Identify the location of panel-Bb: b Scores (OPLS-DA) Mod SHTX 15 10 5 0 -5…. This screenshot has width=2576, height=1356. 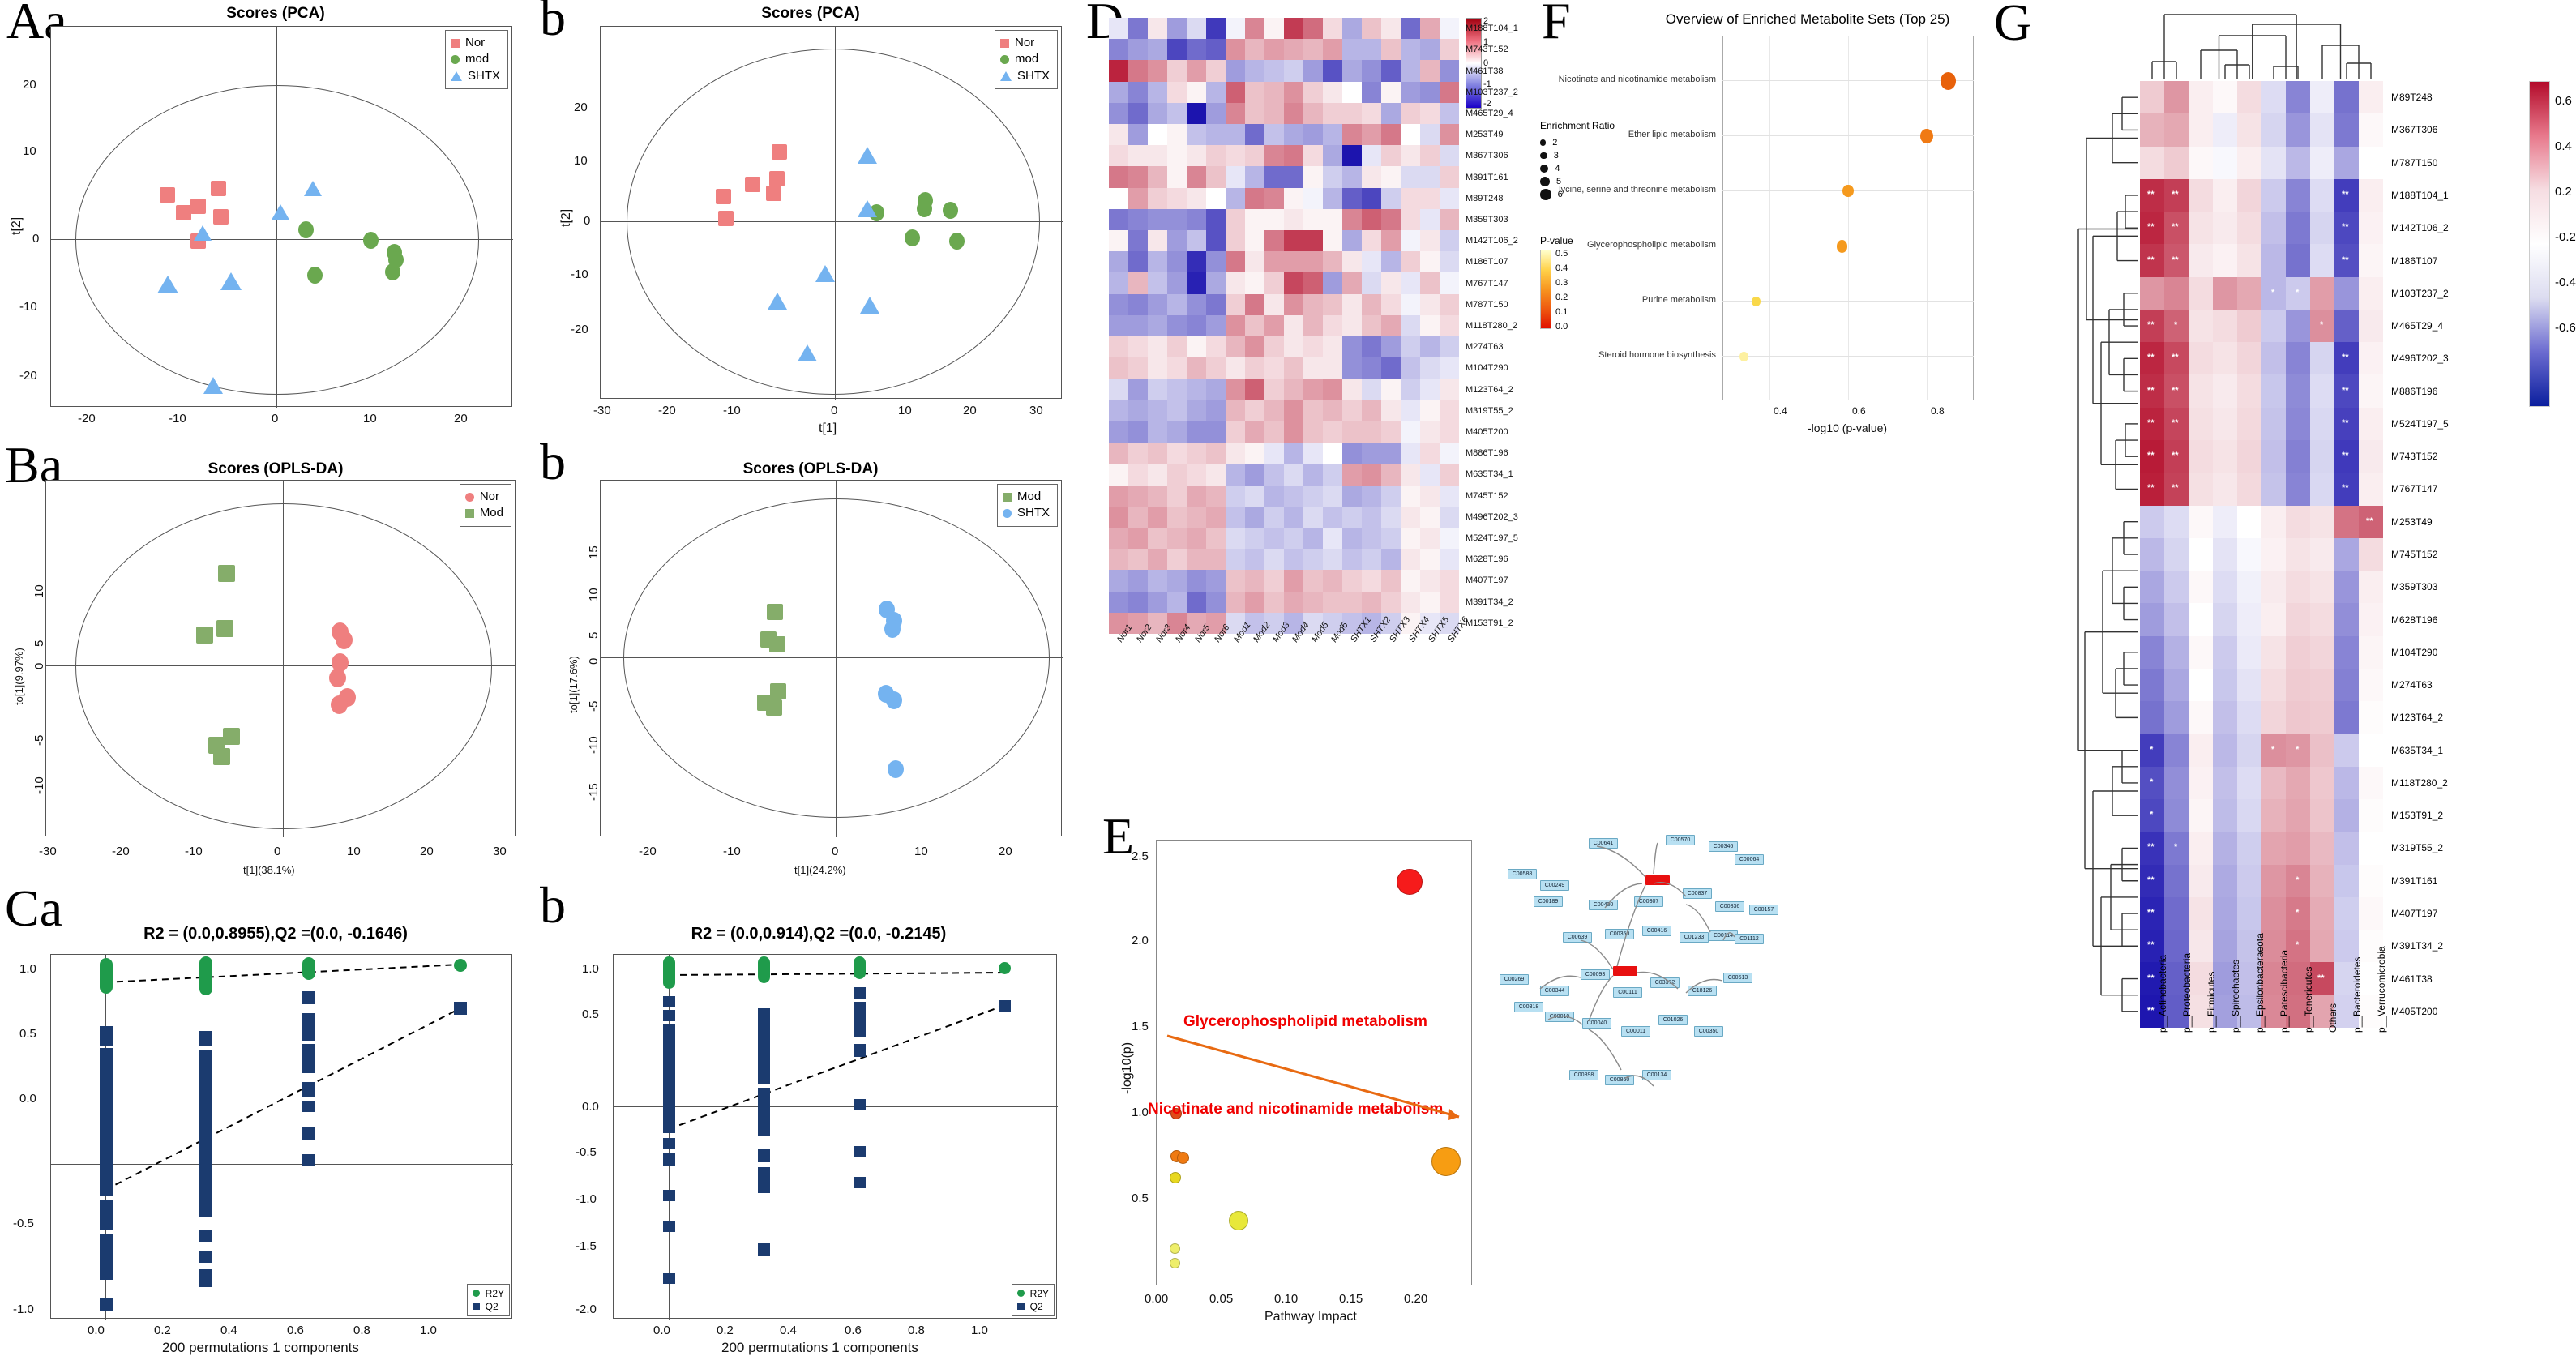
(810, 656).